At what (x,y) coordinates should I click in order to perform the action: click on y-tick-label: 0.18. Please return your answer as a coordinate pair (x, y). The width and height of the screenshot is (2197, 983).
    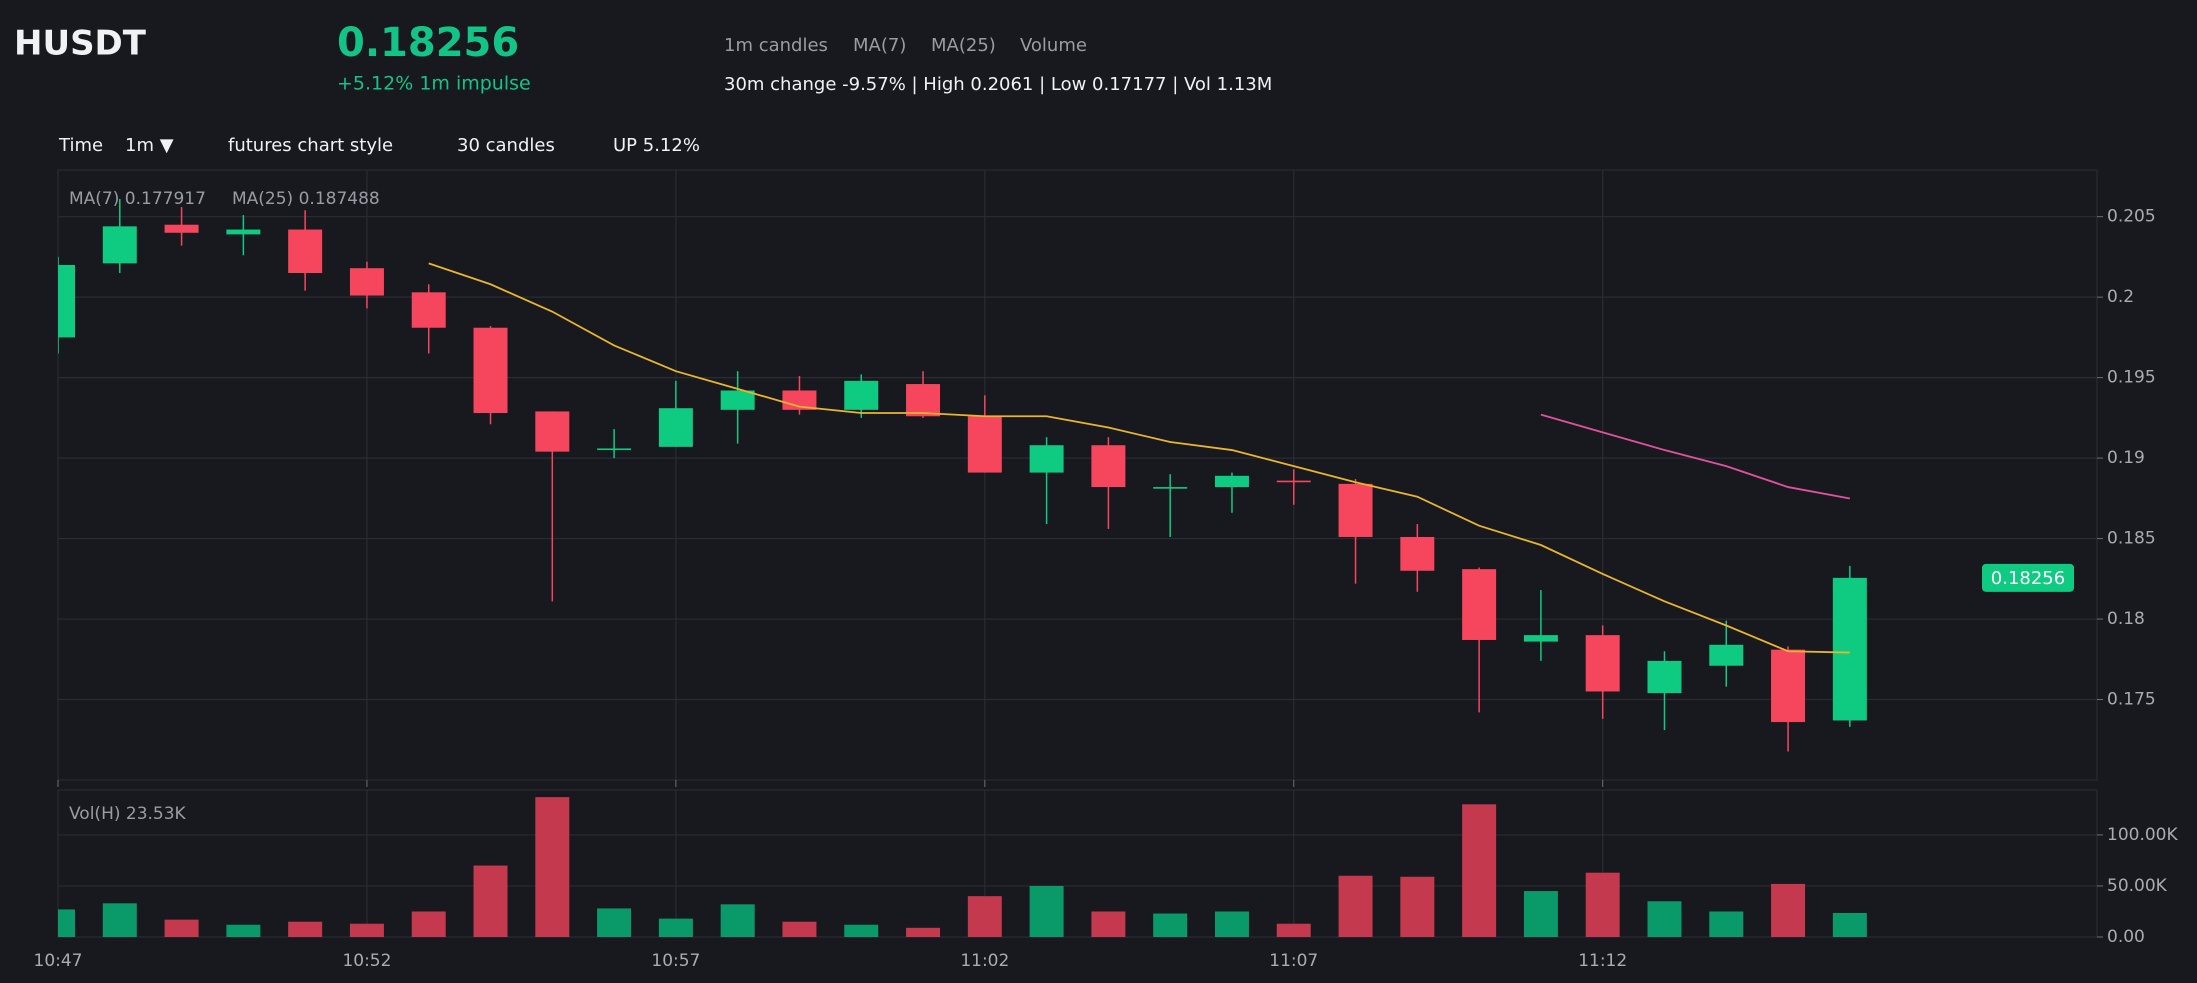
    Looking at the image, I should click on (2126, 619).